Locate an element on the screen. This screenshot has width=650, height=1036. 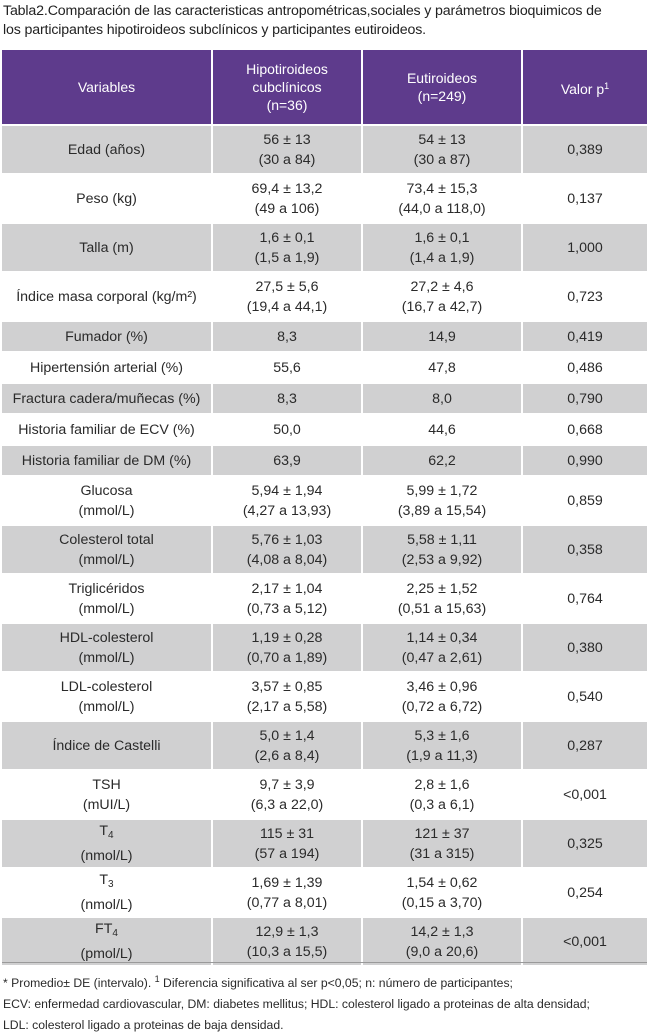
hipo-range: (0,73 a 5,12) is located at coordinates (287, 608).